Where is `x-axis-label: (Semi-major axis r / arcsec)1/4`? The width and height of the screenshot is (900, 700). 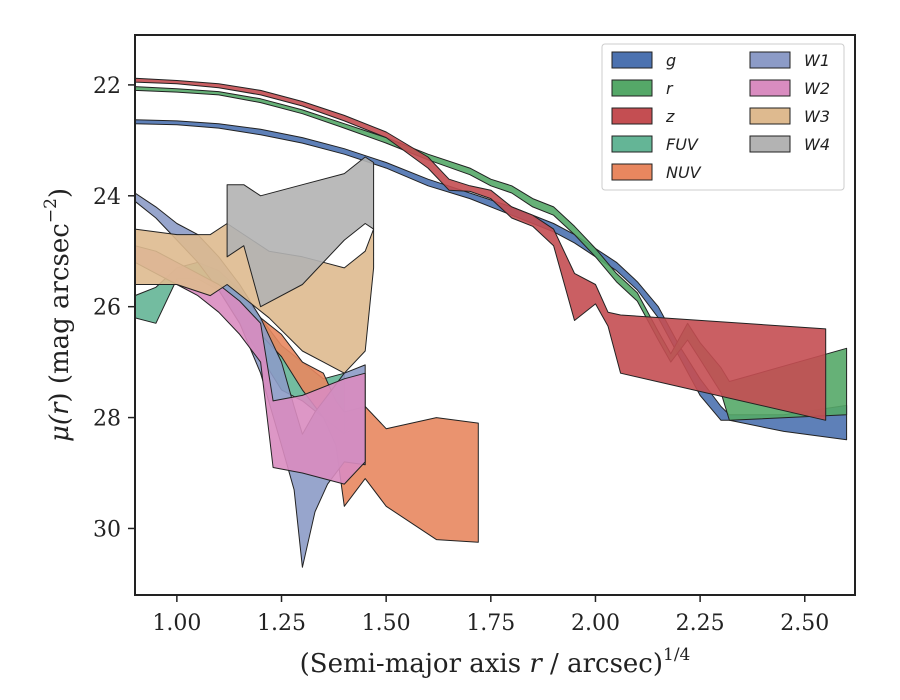 x-axis-label: (Semi-major axis r / arcsec)1/4 is located at coordinates (495, 662).